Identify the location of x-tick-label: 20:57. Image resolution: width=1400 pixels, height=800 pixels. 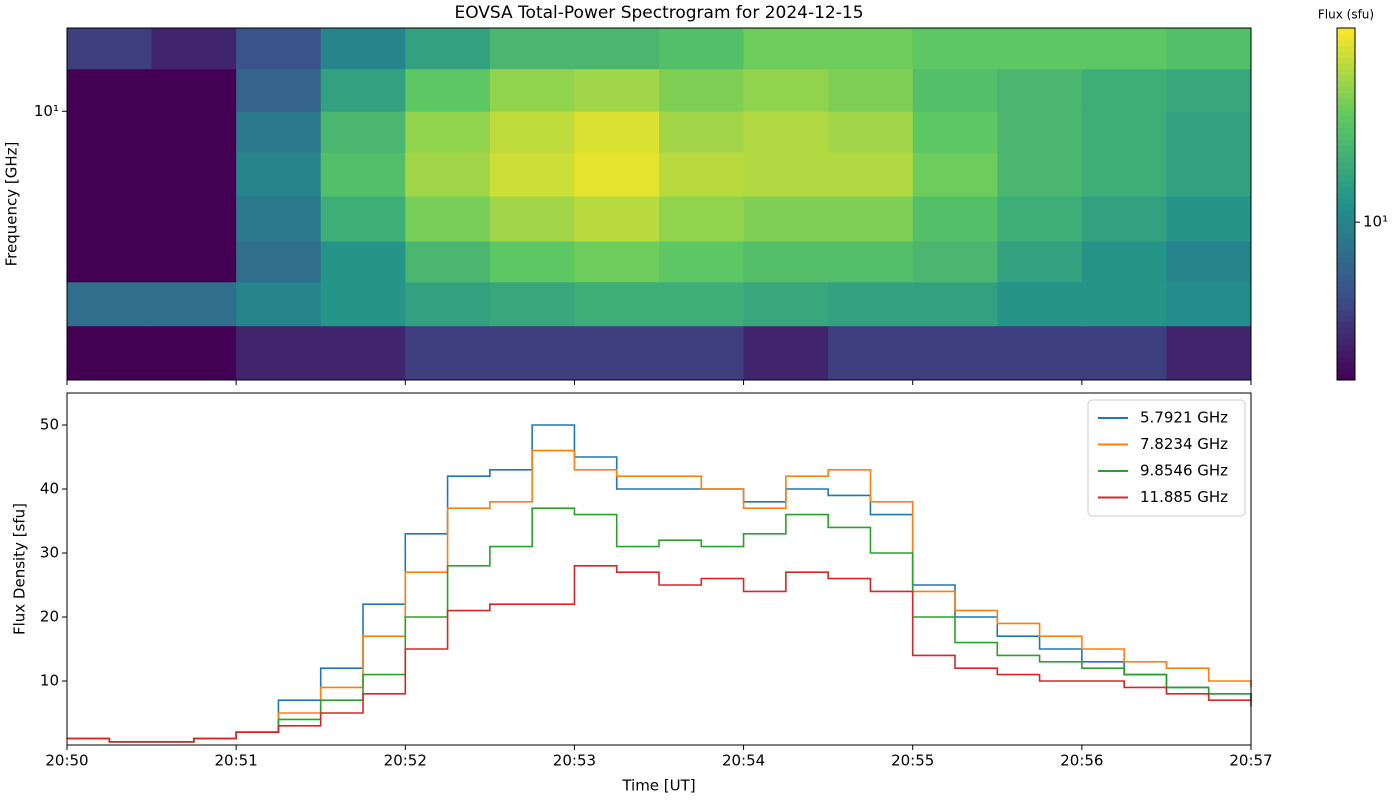
(1250, 761).